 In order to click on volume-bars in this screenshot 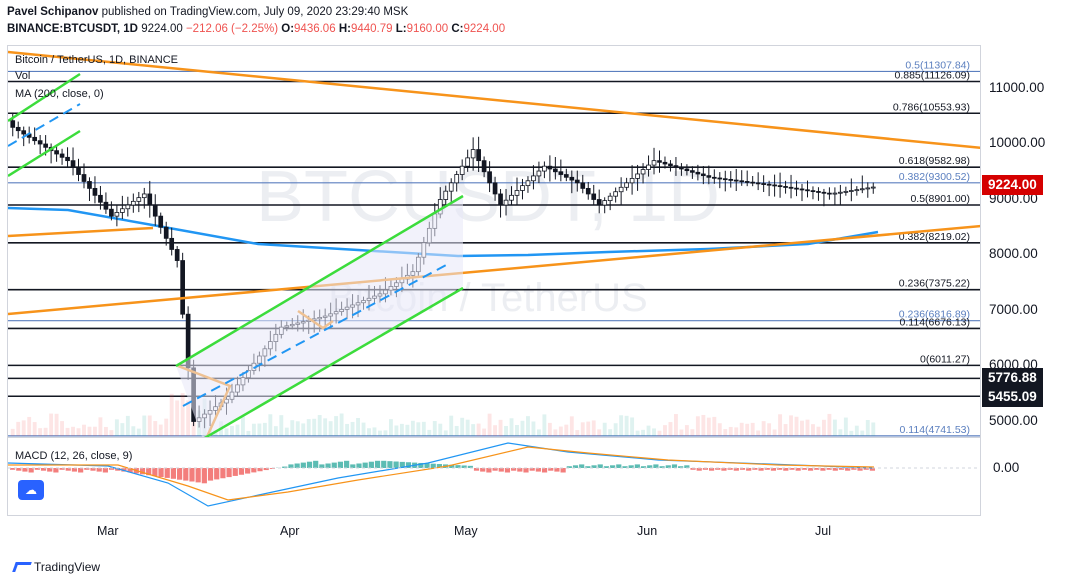, I will do `click(443, 414)`.